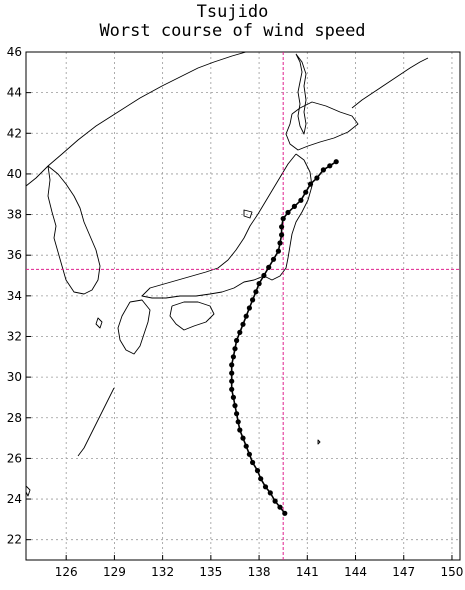  I want to click on y-tick-label: 24, so click(14, 499).